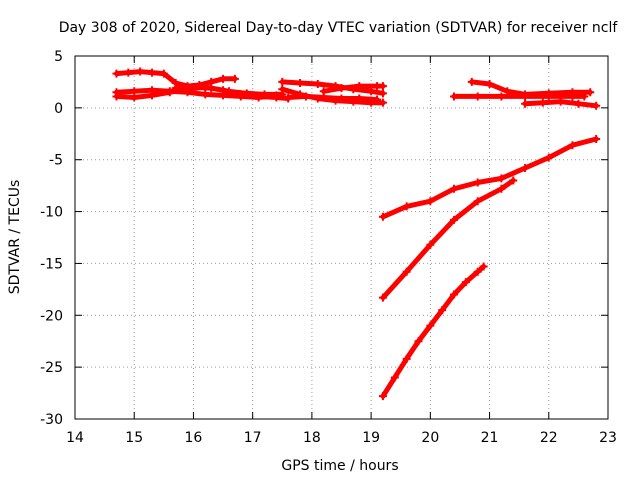 This screenshot has height=480, width=640. What do you see at coordinates (58, 57) in the screenshot?
I see `y-tick-label: 5` at bounding box center [58, 57].